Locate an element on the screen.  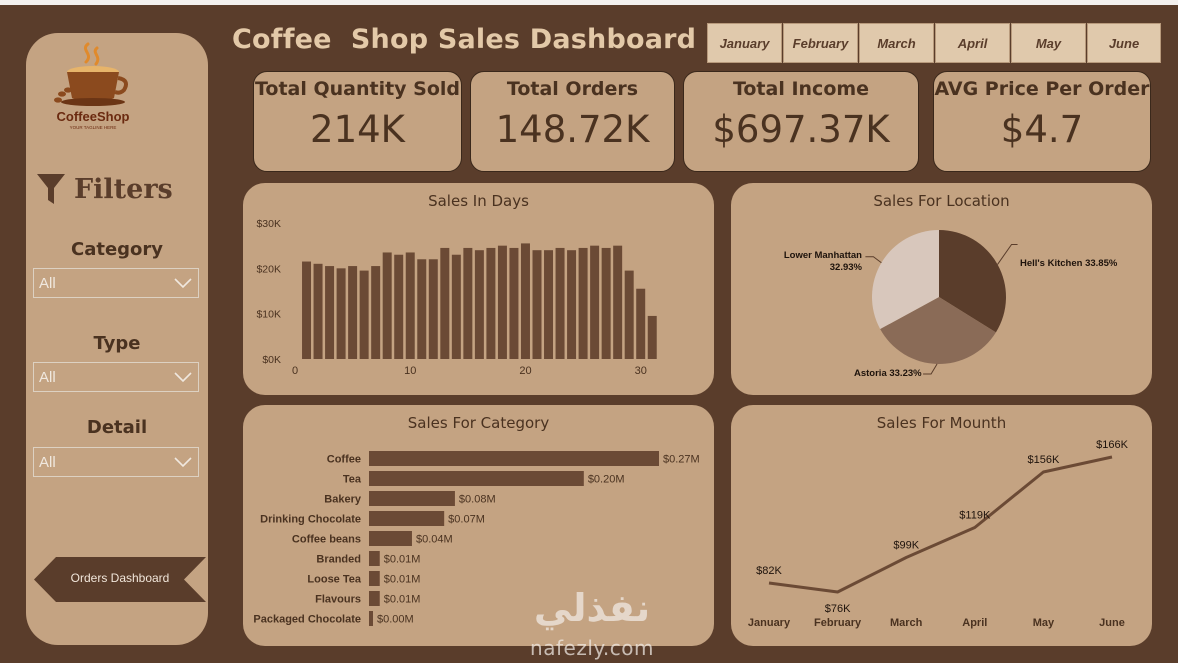
kpi-card-orders: Total Orders 148.72K is located at coordinates (572, 121).